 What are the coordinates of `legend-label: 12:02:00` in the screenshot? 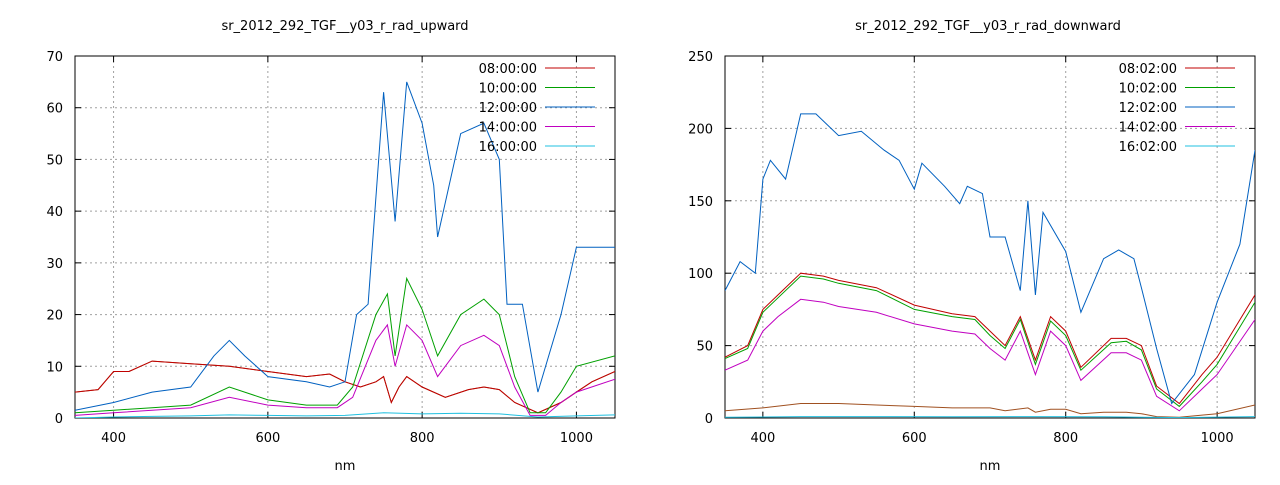 It's located at (1148, 108).